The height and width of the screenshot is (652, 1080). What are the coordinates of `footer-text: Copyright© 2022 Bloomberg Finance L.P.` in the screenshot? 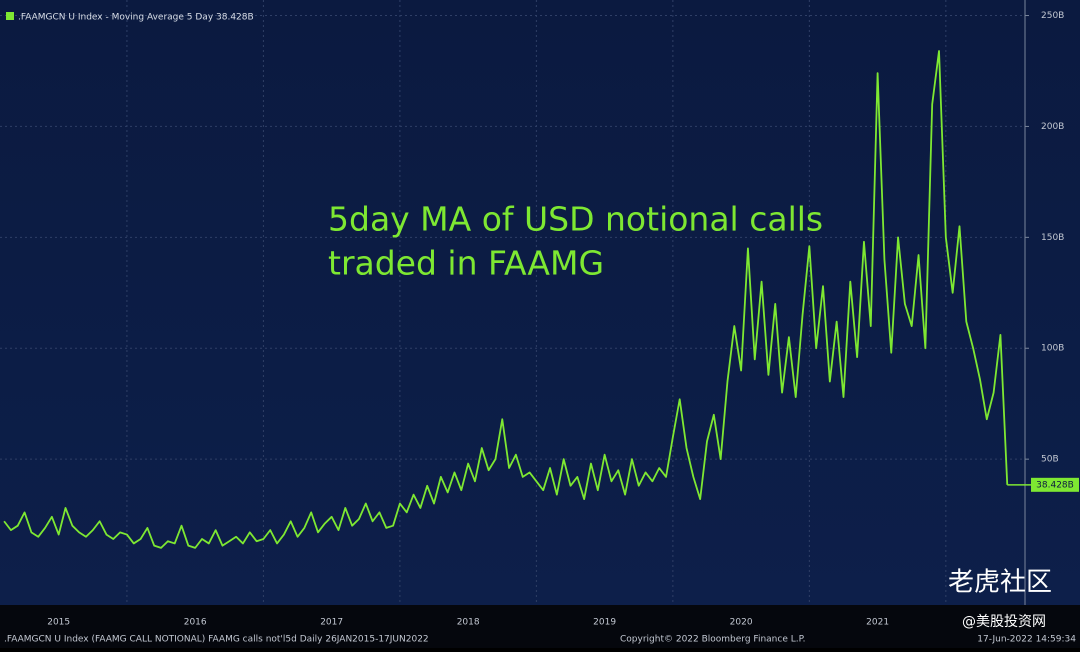 It's located at (712, 640).